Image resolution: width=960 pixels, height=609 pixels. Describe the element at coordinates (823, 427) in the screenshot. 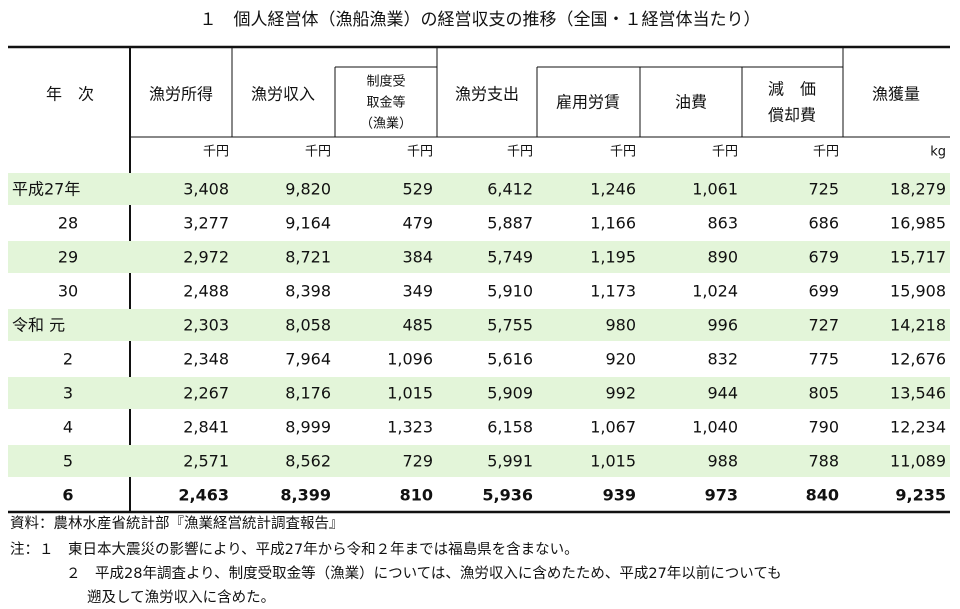

I see `cell-value: 790` at that location.